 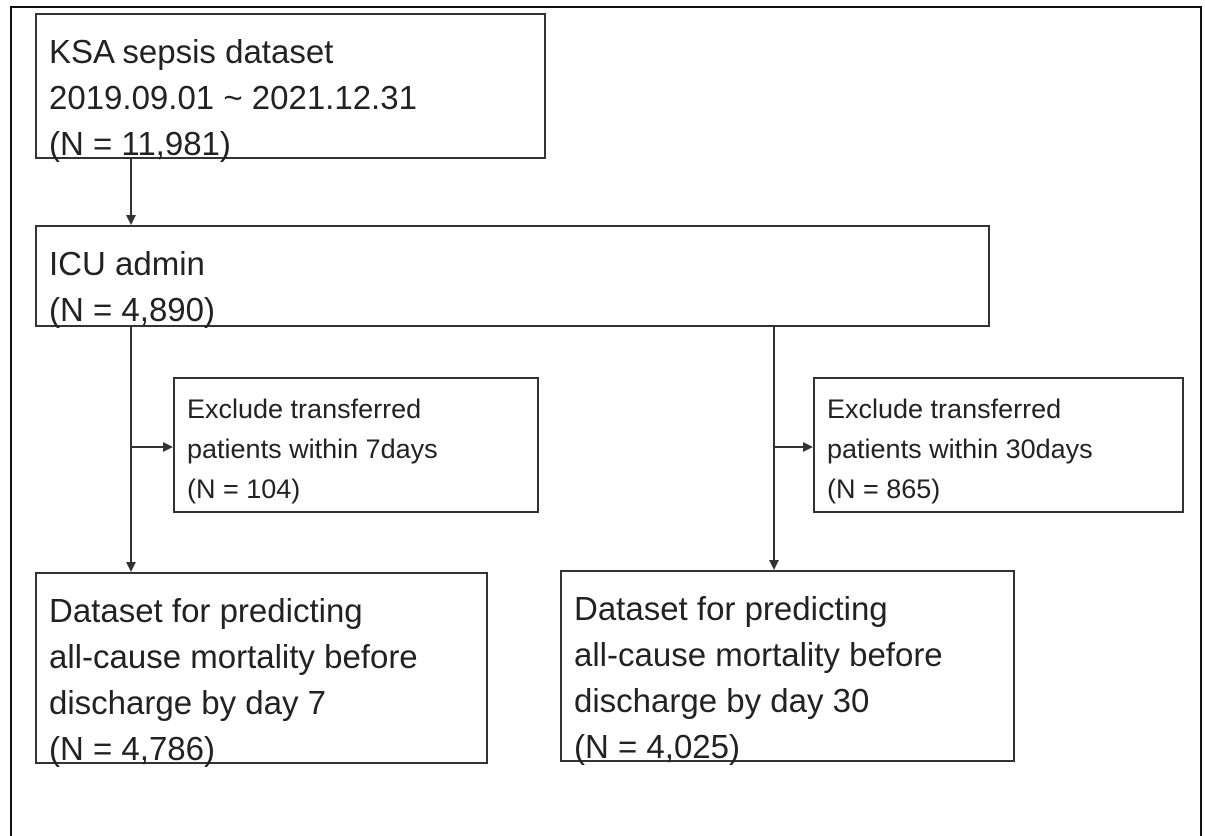 I want to click on icu-admission-box: ICU admin (N = 4,890), so click(x=512, y=276).